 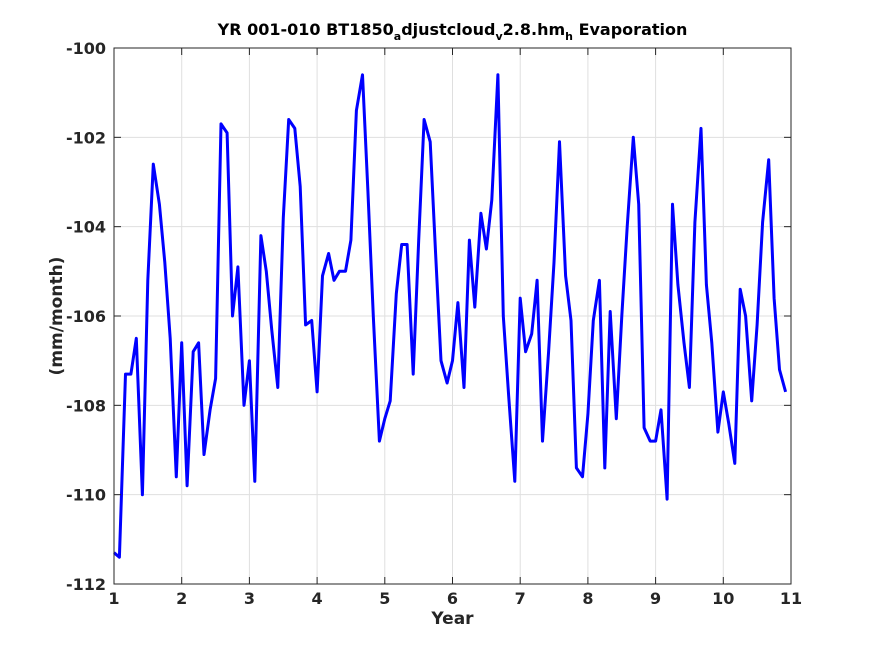 I want to click on y-tick-labels: -112 -110 -108 -106 -104 -102 -100, so click(x=86, y=316).